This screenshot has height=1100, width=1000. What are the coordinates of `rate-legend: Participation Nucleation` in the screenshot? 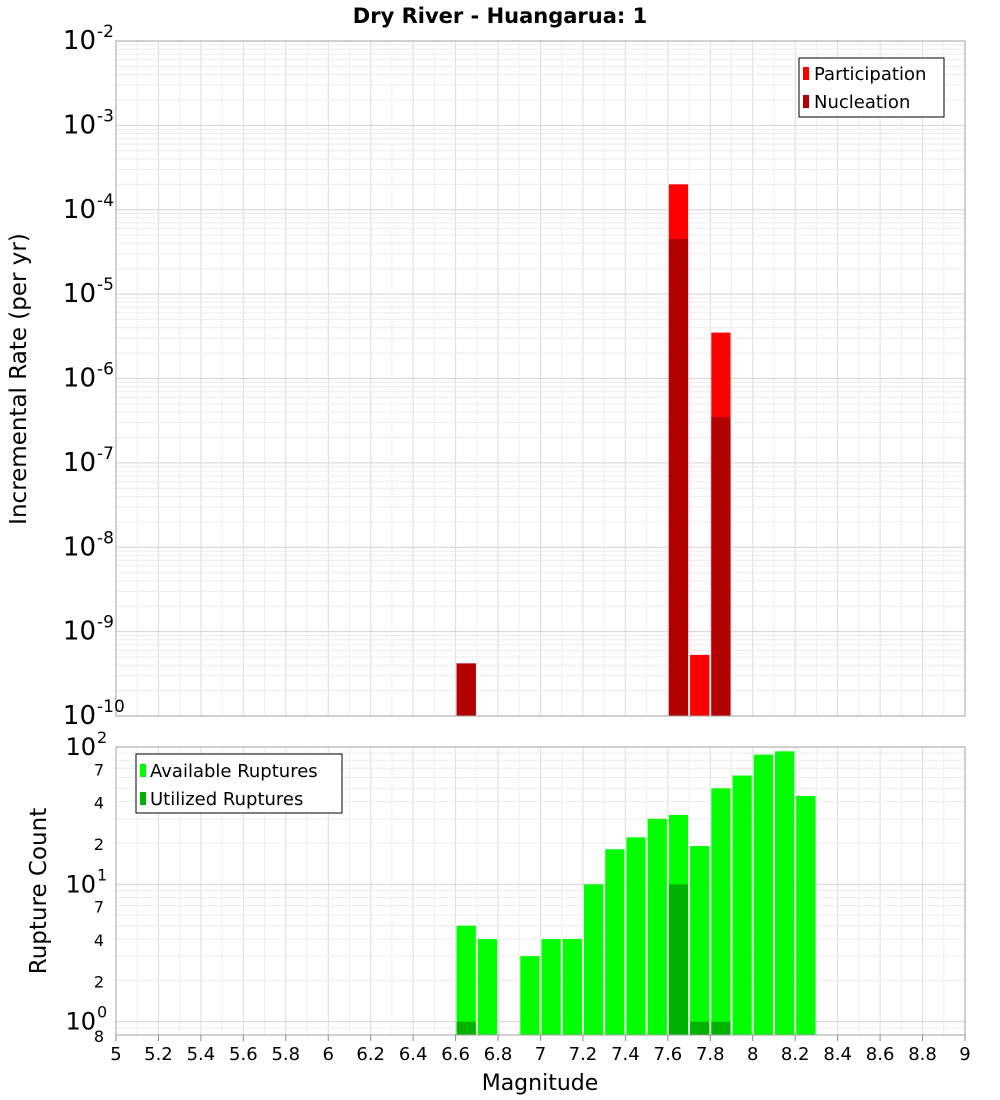 It's located at (871, 87).